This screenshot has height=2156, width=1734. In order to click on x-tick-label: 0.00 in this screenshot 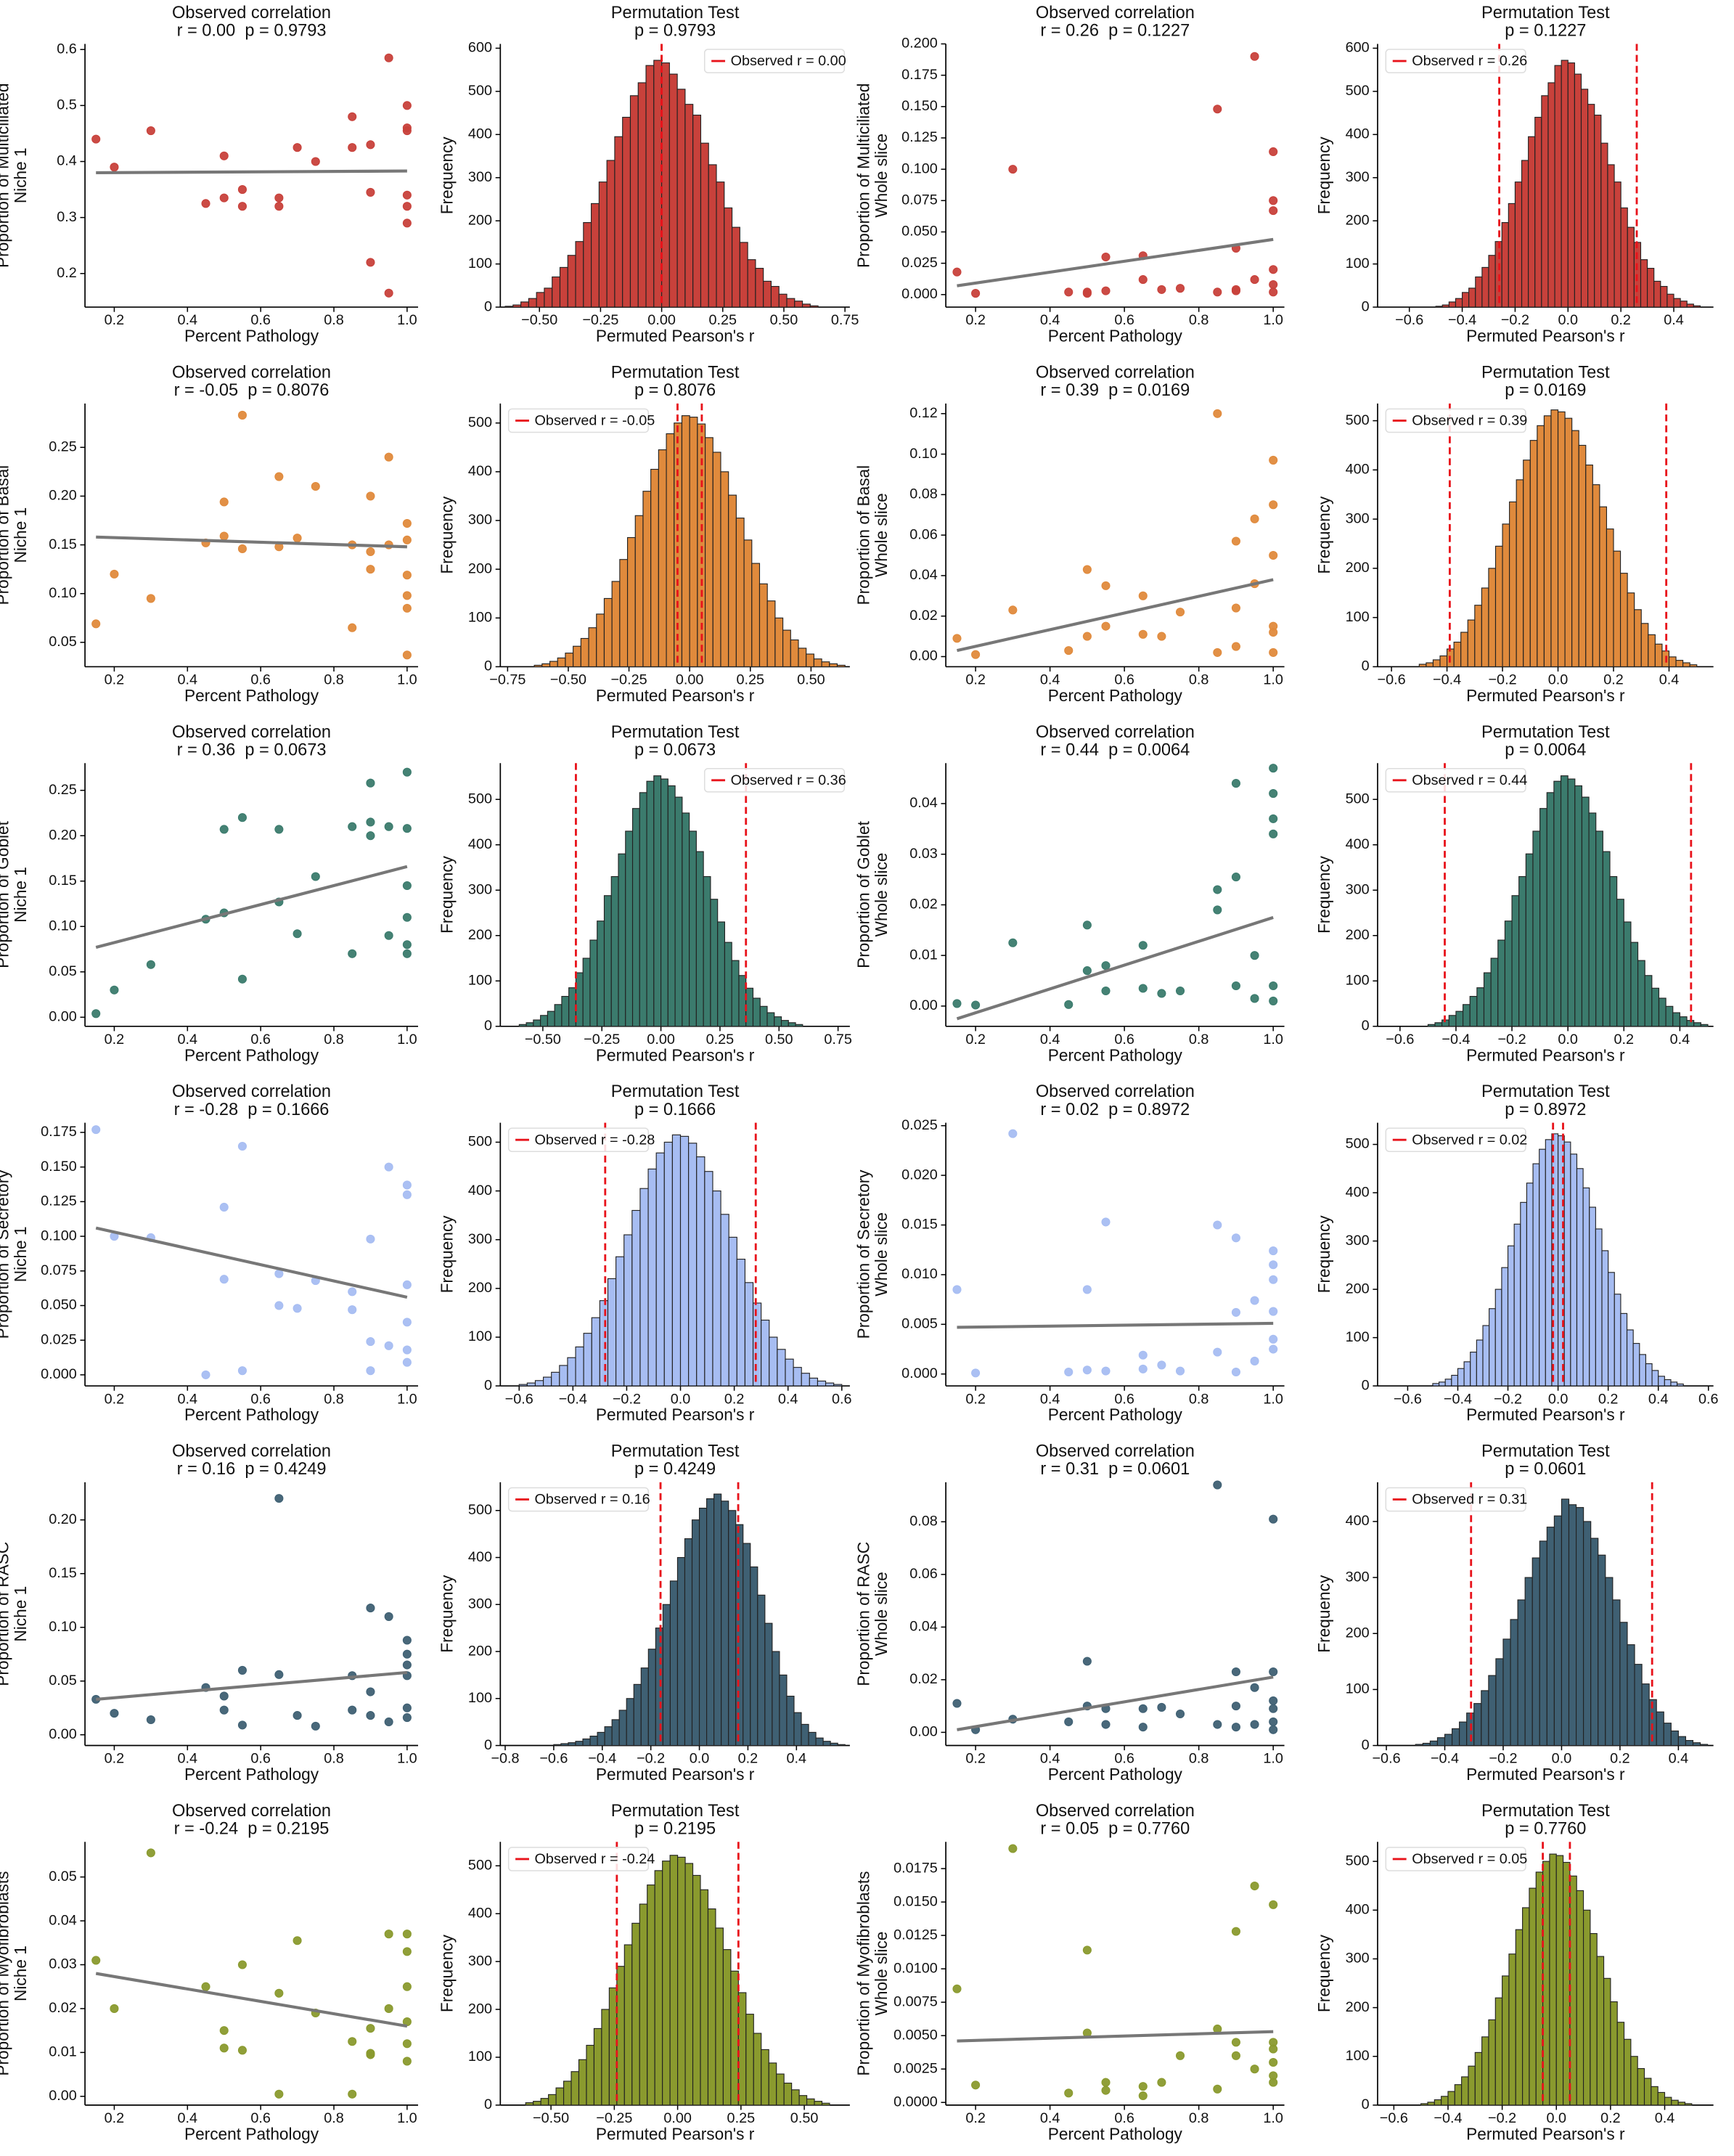, I will do `click(690, 680)`.